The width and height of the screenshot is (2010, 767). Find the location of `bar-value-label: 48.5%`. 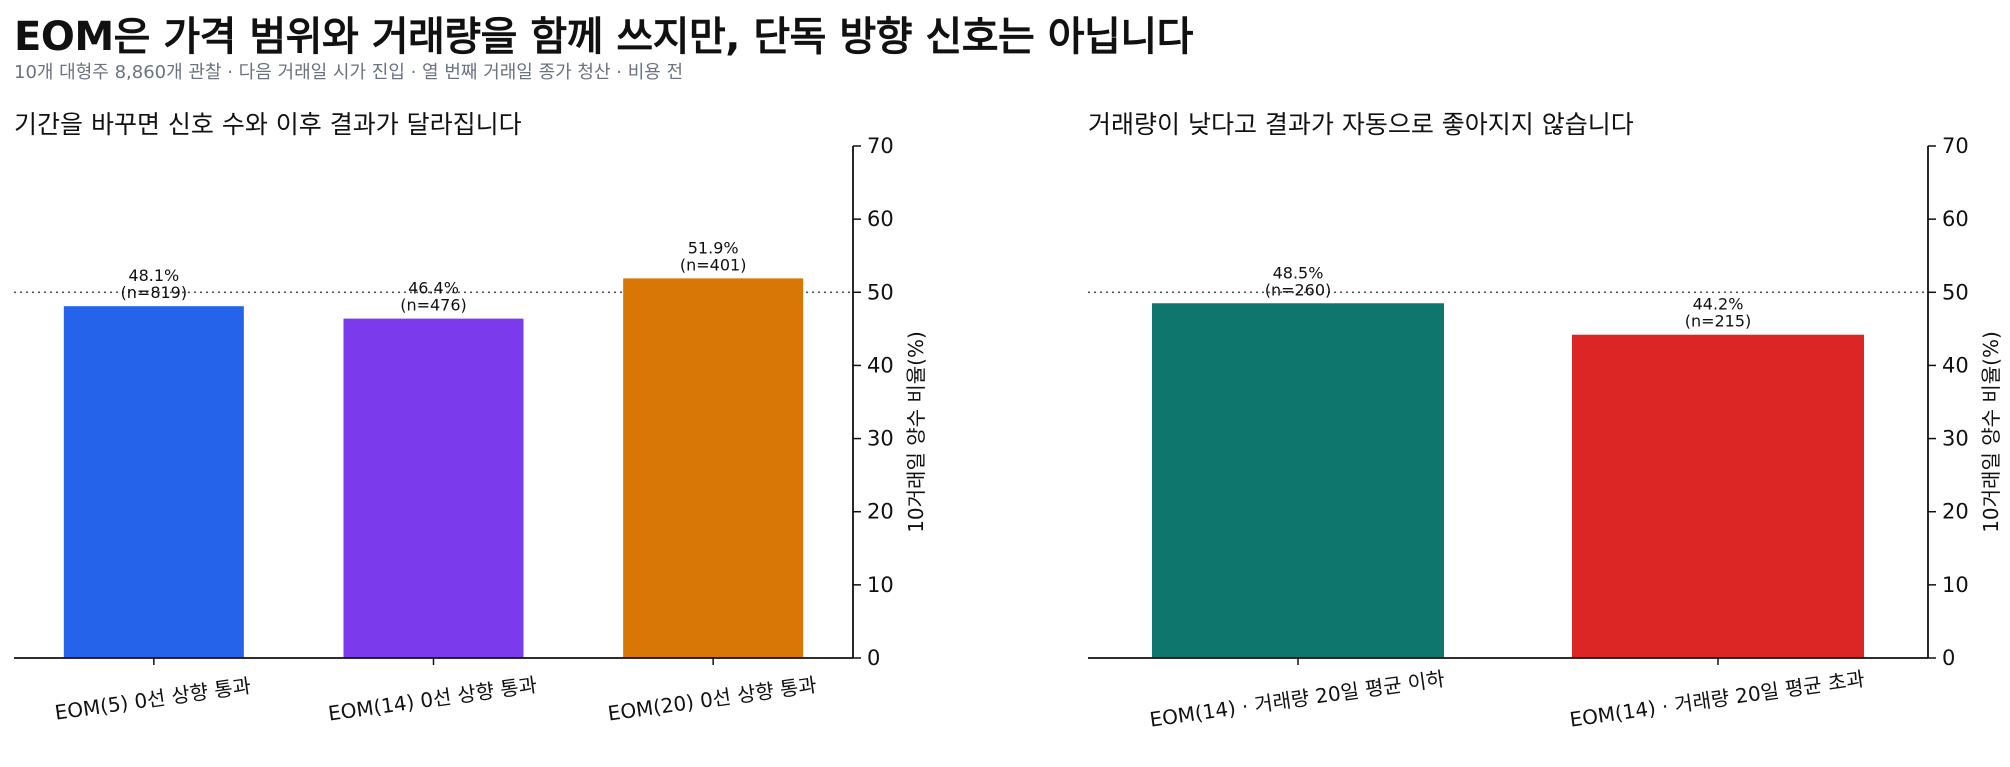

bar-value-label: 48.5% is located at coordinates (1298, 272).